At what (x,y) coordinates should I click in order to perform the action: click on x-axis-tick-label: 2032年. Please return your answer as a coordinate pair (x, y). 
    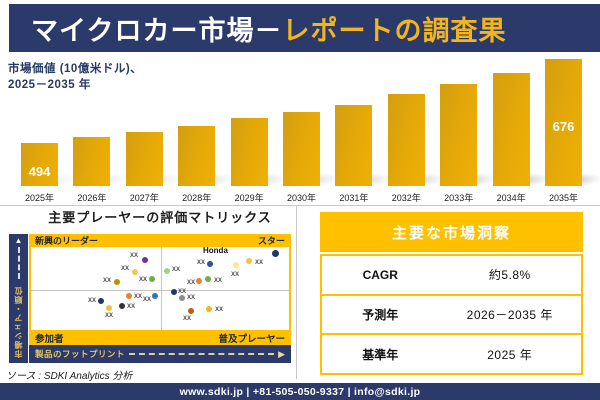
    Looking at the image, I should click on (406, 198).